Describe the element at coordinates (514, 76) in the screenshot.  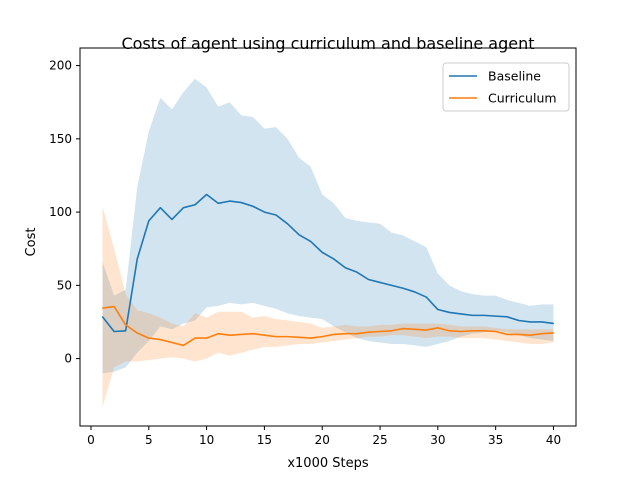
I see `baseline-legend-label: Baseline` at that location.